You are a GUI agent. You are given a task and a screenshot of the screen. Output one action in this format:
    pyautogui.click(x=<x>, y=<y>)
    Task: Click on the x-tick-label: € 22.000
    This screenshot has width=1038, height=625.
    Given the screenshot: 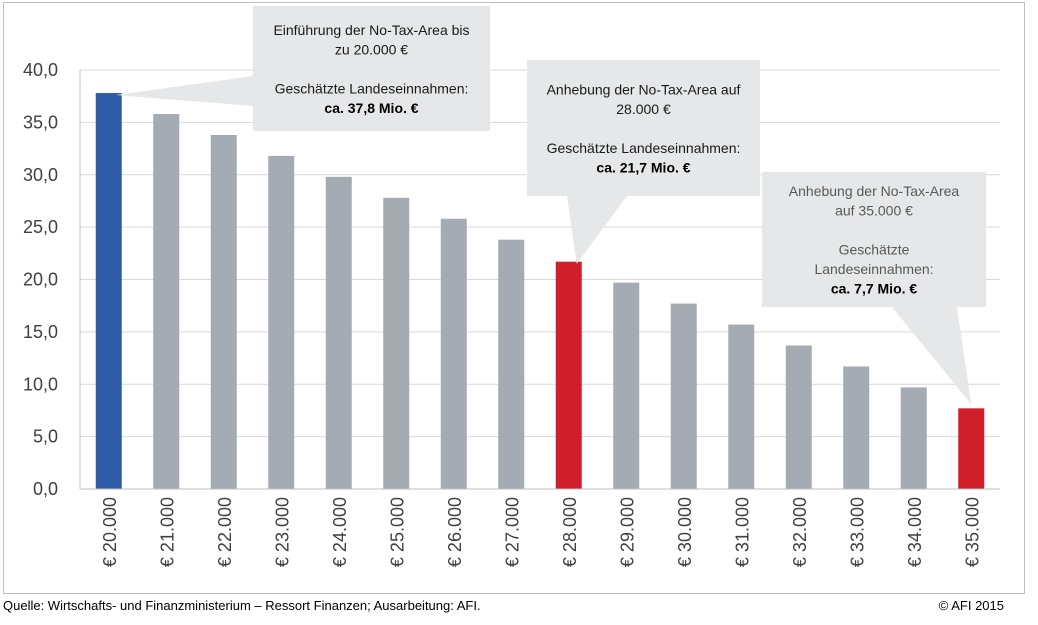 What is the action you would take?
    pyautogui.click(x=225, y=532)
    